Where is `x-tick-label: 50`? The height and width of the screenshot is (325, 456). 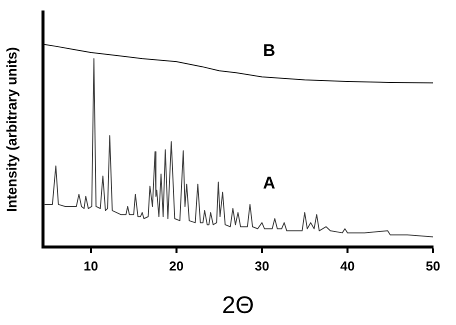 x-tick-label: 50 is located at coordinates (433, 266).